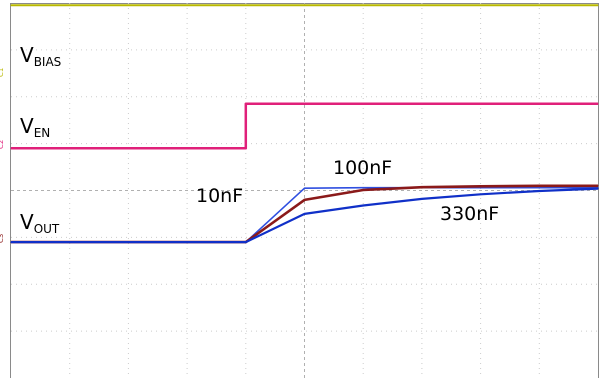 This screenshot has width=599, height=378. Describe the element at coordinates (42, 133) in the screenshot. I see `signal-label-sub: EN` at that location.